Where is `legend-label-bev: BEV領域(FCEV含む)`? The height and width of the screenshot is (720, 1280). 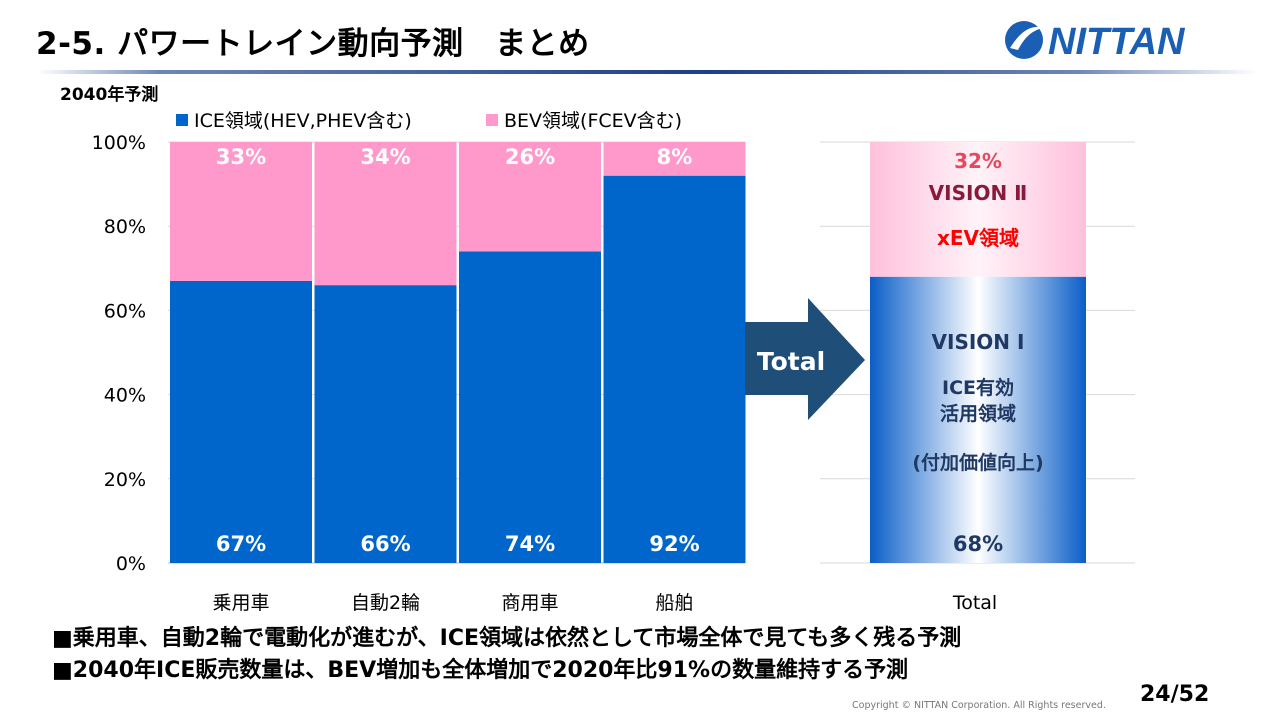 legend-label-bev: BEV領域(FCEV含む) is located at coordinates (593, 121).